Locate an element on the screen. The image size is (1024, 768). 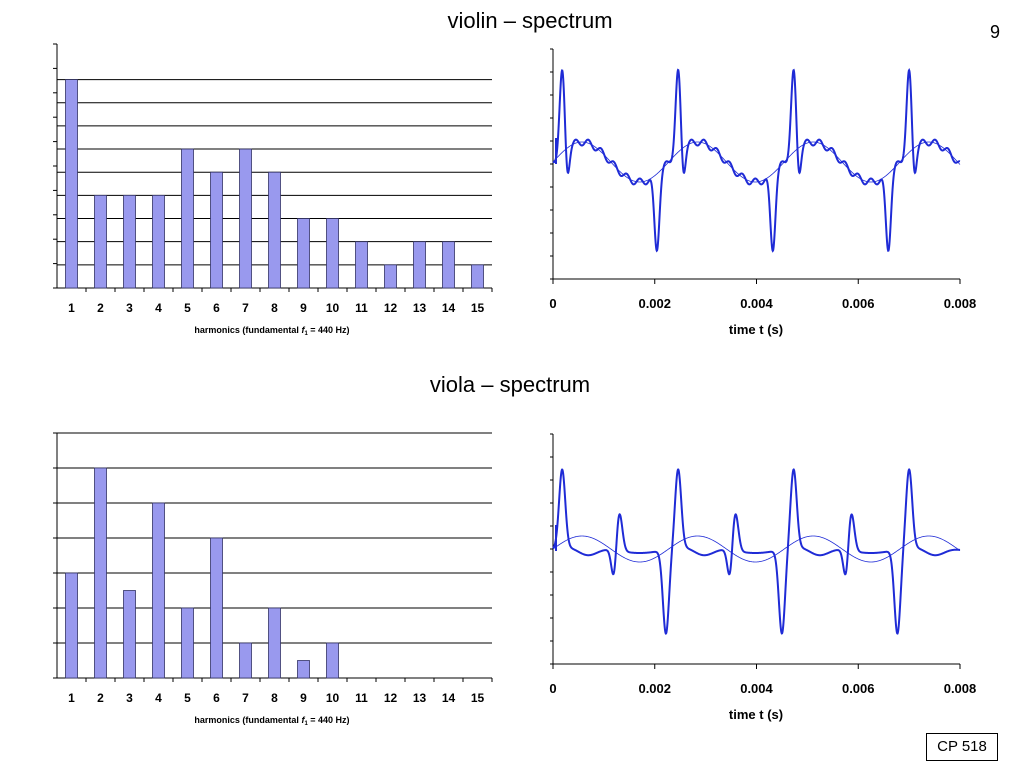
viola-waveform-waveform-line is located at coordinates (756, 551).